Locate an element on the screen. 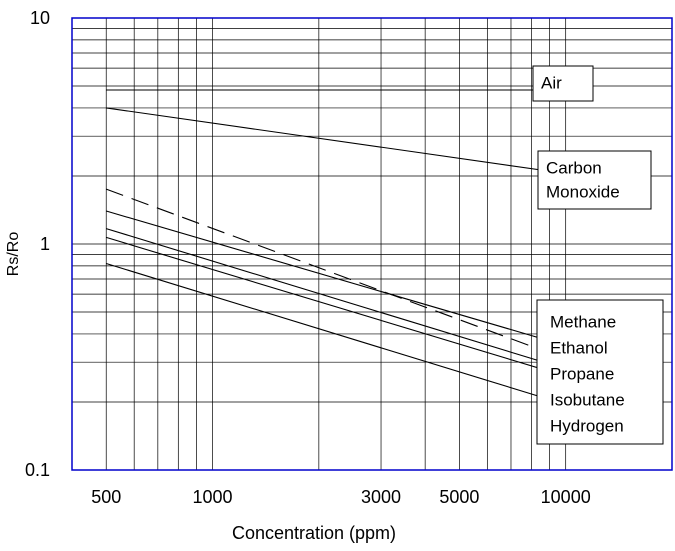 Image resolution: width=675 pixels, height=551 pixels. y-tick-label: 1 is located at coordinates (45, 244).